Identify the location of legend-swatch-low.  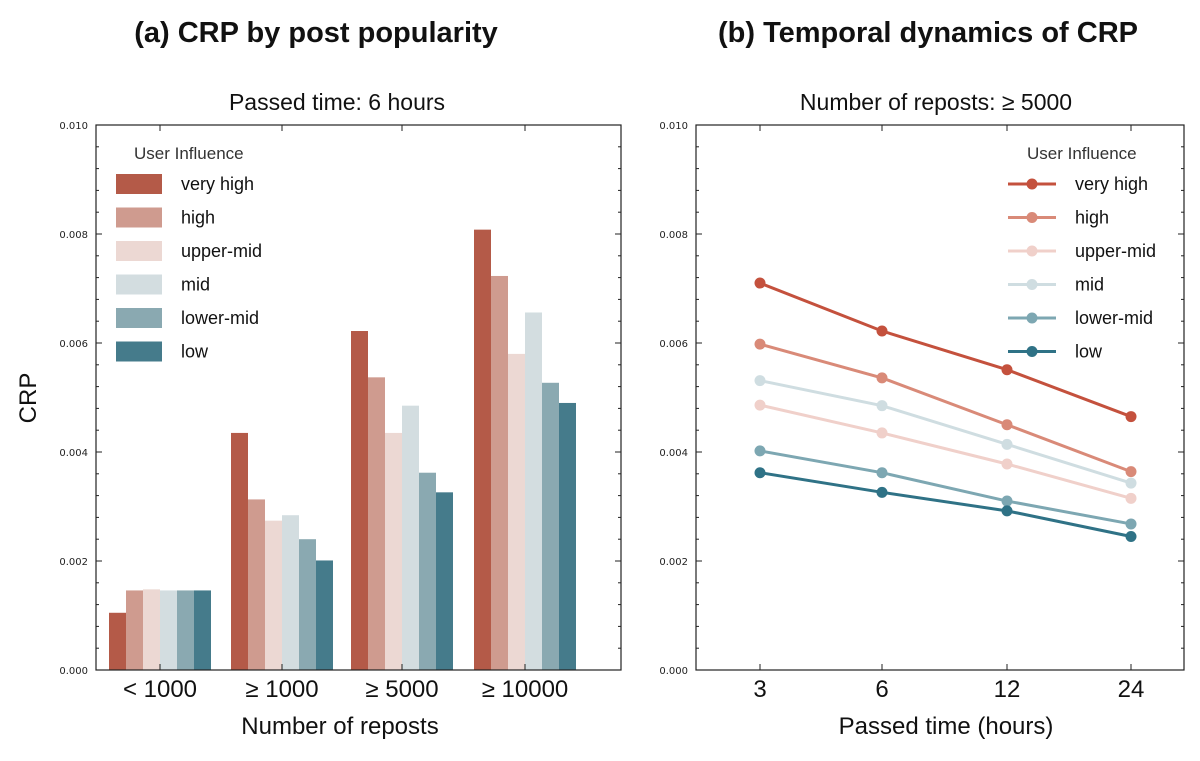
(139, 351).